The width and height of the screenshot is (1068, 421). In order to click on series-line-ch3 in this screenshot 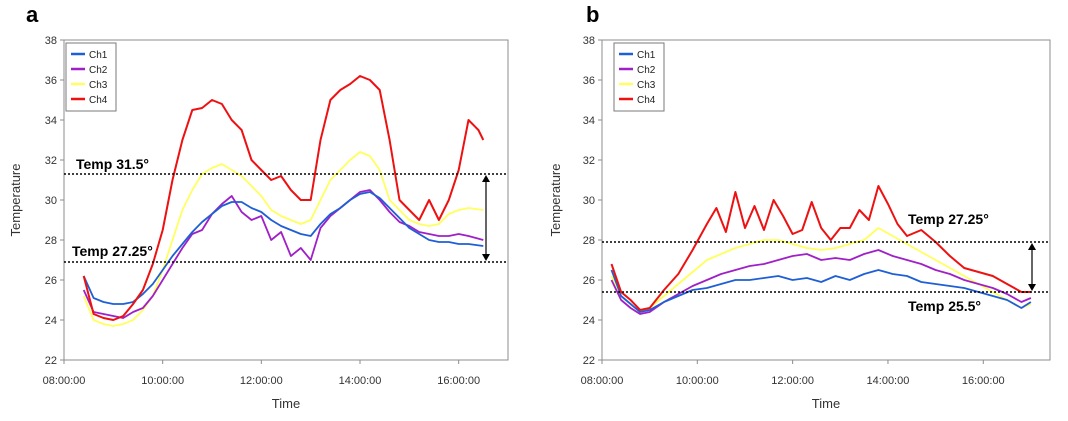, I will do `click(821, 270)`.